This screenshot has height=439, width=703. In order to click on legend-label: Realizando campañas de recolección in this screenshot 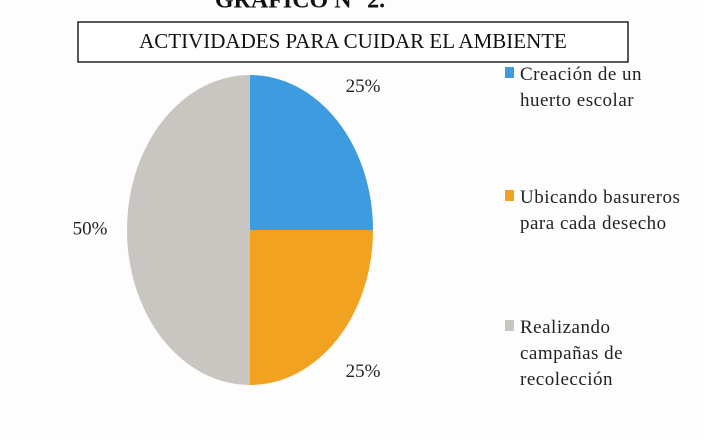, I will do `click(572, 353)`.